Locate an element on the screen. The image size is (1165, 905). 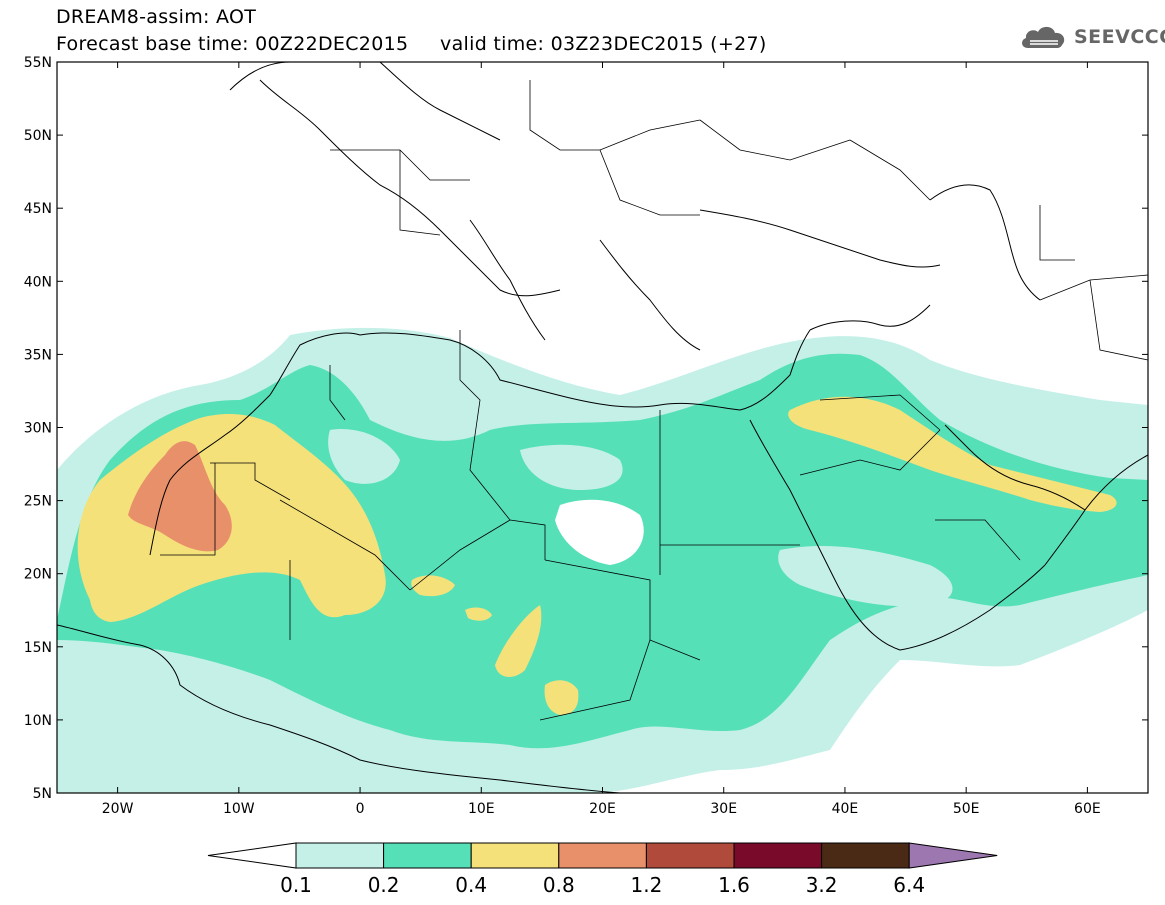
aot-colorbar: 0.1 0.2 0.4 0.8 1.2 1.6 3.2 6.4 is located at coordinates (602, 869).